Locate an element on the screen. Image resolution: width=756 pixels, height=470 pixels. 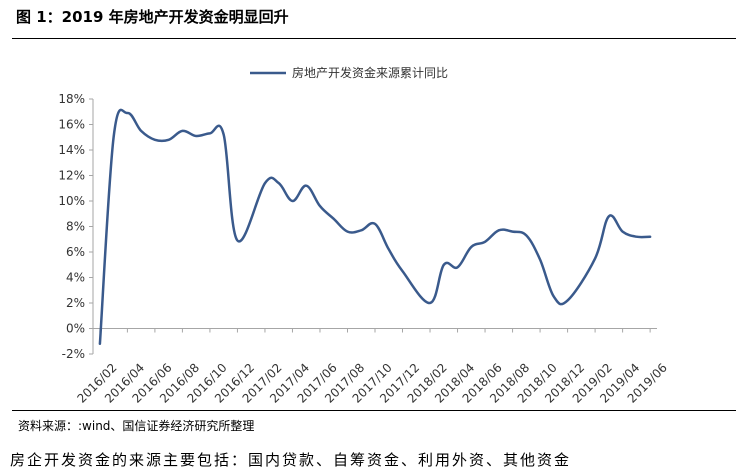
y-tick-label: 10% is located at coordinates (71, 201).